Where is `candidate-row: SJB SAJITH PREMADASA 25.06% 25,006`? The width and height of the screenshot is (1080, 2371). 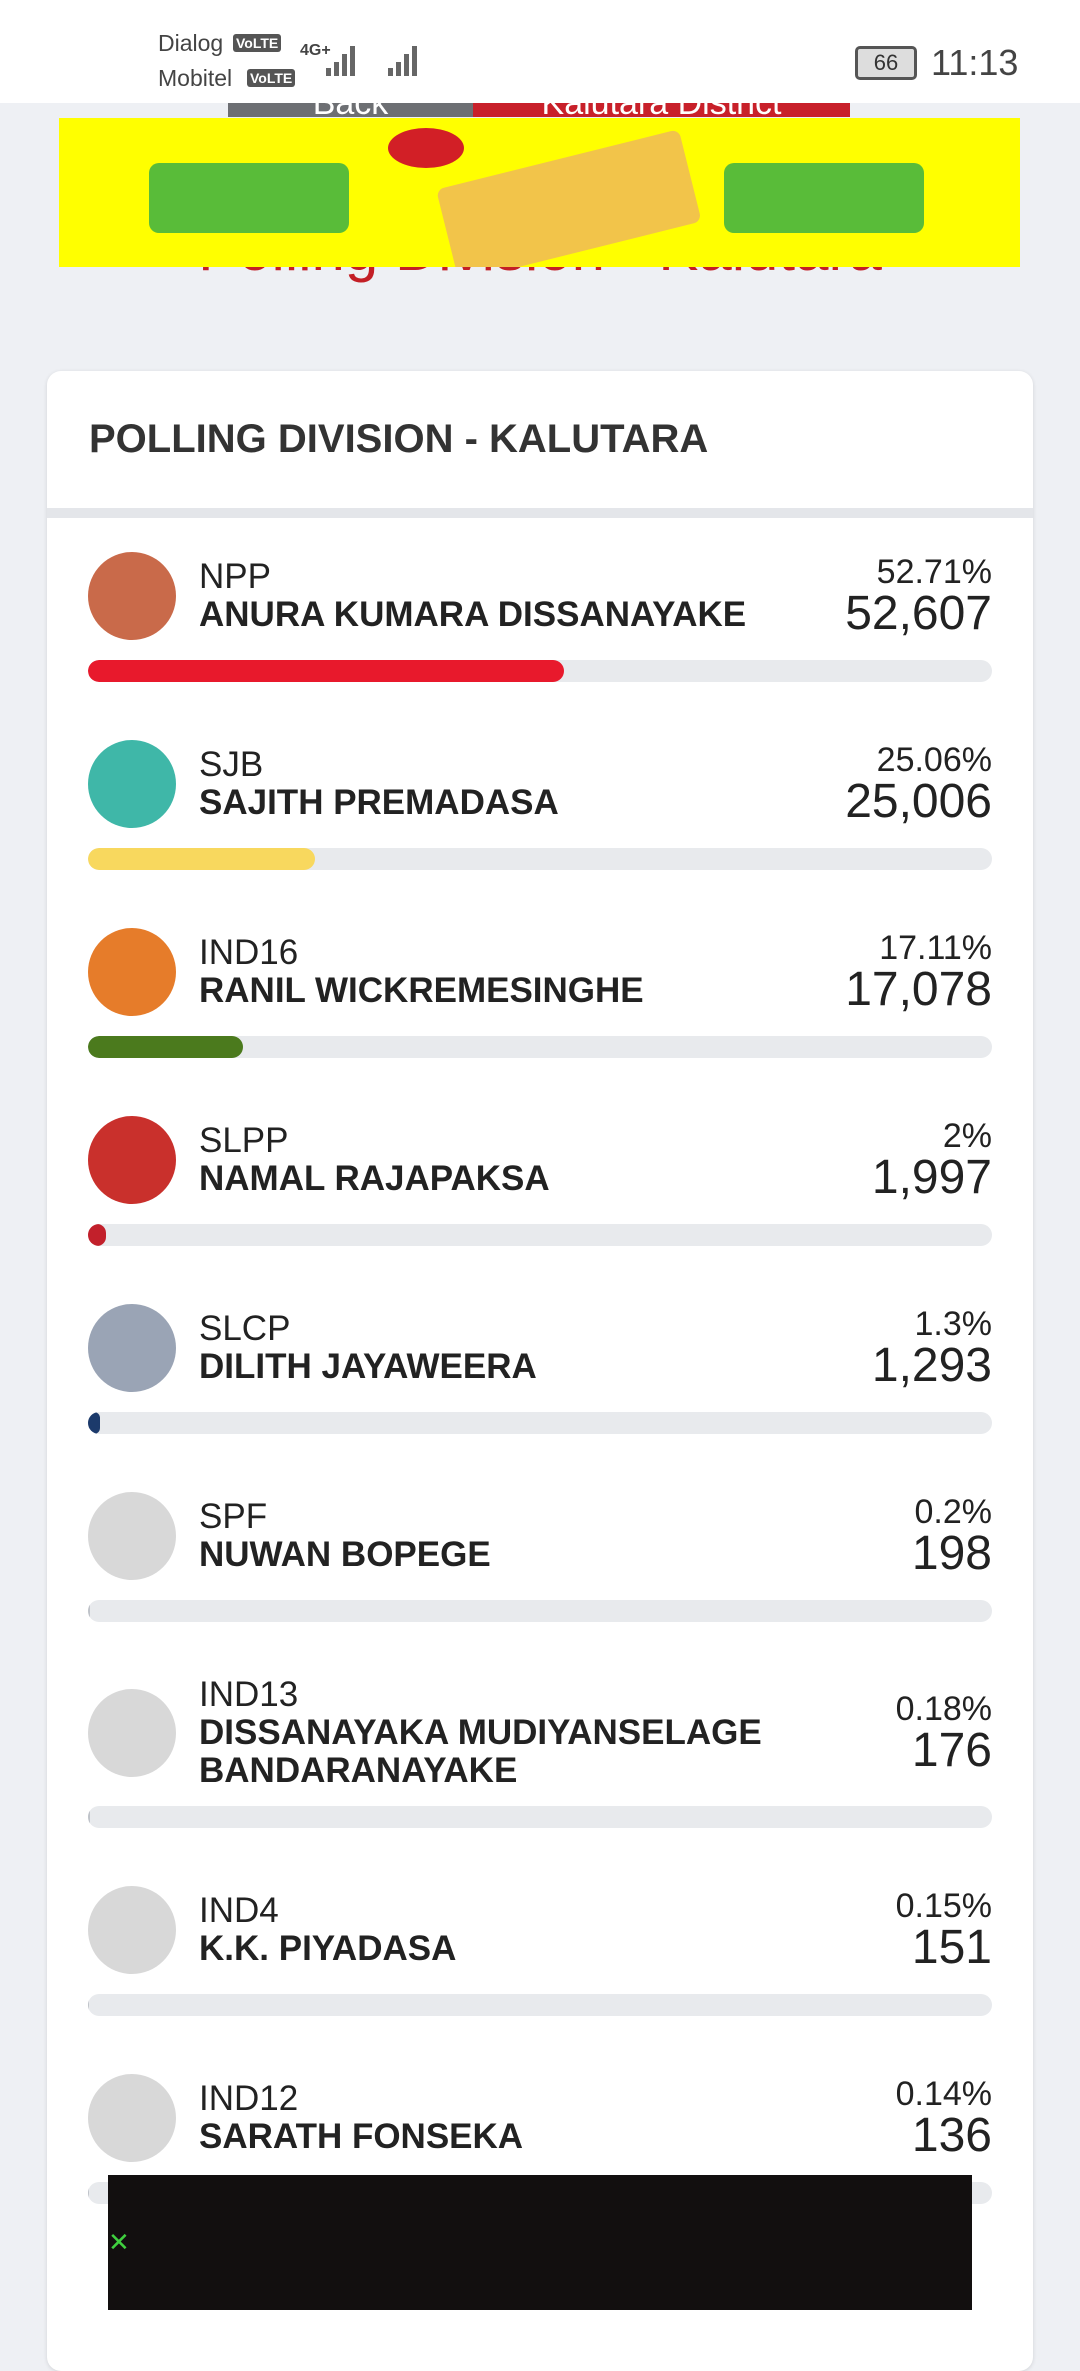 candidate-row: SJB SAJITH PREMADASA 25.06% 25,006 is located at coordinates (540, 800).